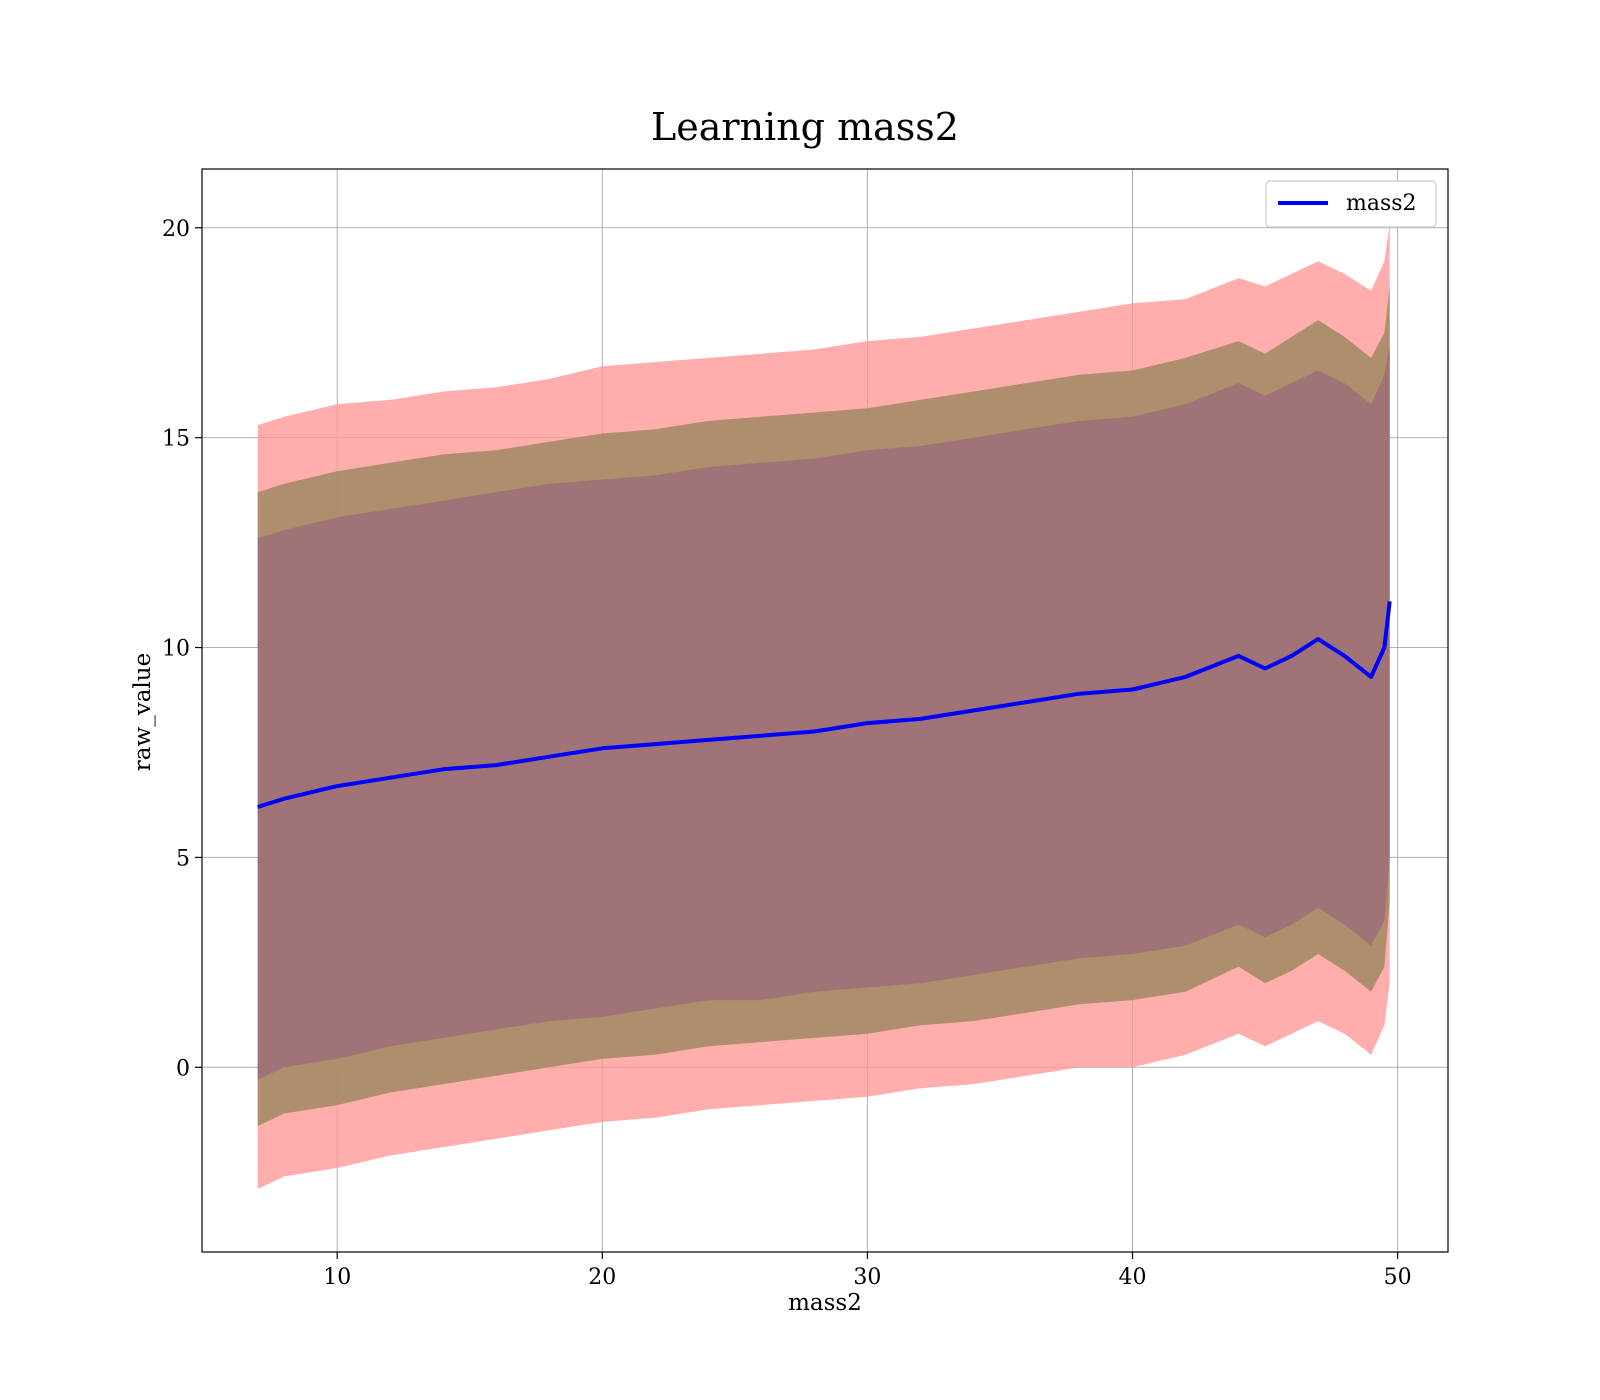 The width and height of the screenshot is (1600, 1400). I want to click on series-lines, so click(824, 705).